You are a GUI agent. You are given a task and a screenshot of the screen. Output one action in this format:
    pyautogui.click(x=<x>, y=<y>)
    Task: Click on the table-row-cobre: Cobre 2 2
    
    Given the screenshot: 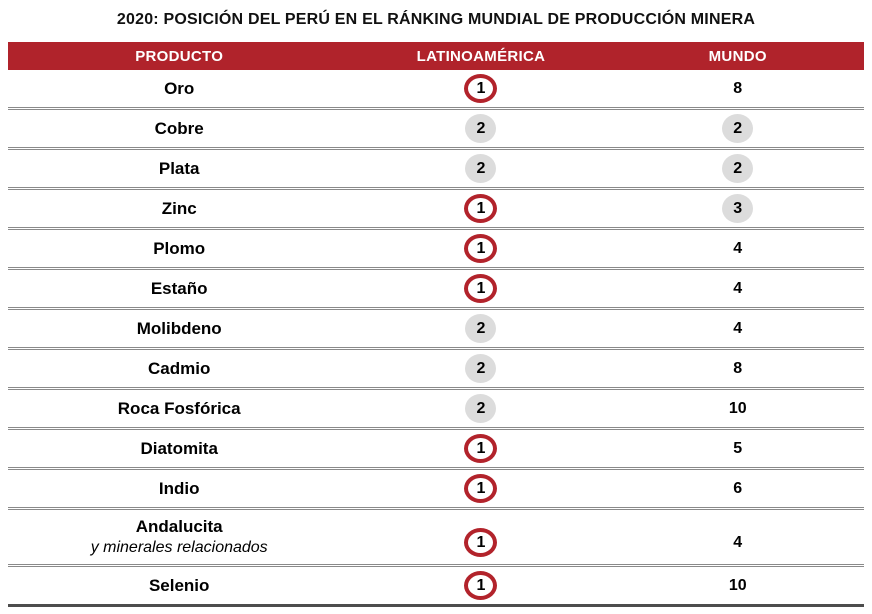 What is the action you would take?
    pyautogui.click(x=436, y=130)
    